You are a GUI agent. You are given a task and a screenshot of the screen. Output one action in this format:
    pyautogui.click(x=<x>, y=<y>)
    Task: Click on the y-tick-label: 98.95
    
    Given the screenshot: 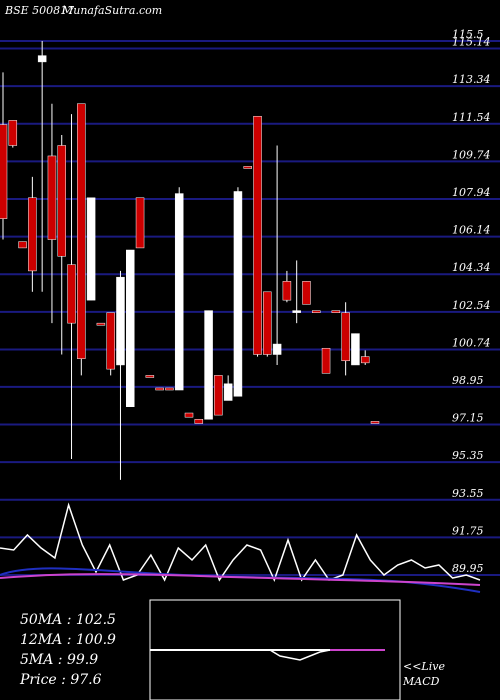 What is the action you would take?
    pyautogui.click(x=468, y=380)
    